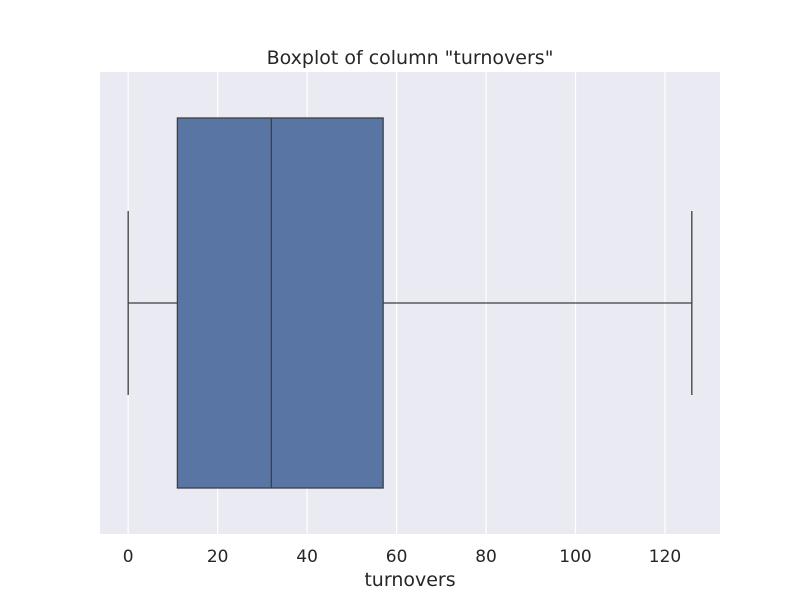 This screenshot has height=600, width=800. Describe the element at coordinates (397, 557) in the screenshot. I see `x-tick-label: 60` at that location.